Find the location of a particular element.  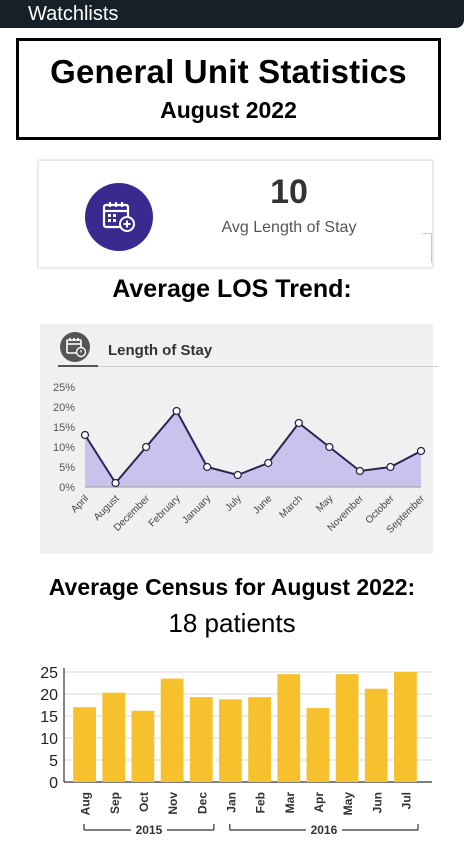

los-x-tick-label: February is located at coordinates (165, 511).